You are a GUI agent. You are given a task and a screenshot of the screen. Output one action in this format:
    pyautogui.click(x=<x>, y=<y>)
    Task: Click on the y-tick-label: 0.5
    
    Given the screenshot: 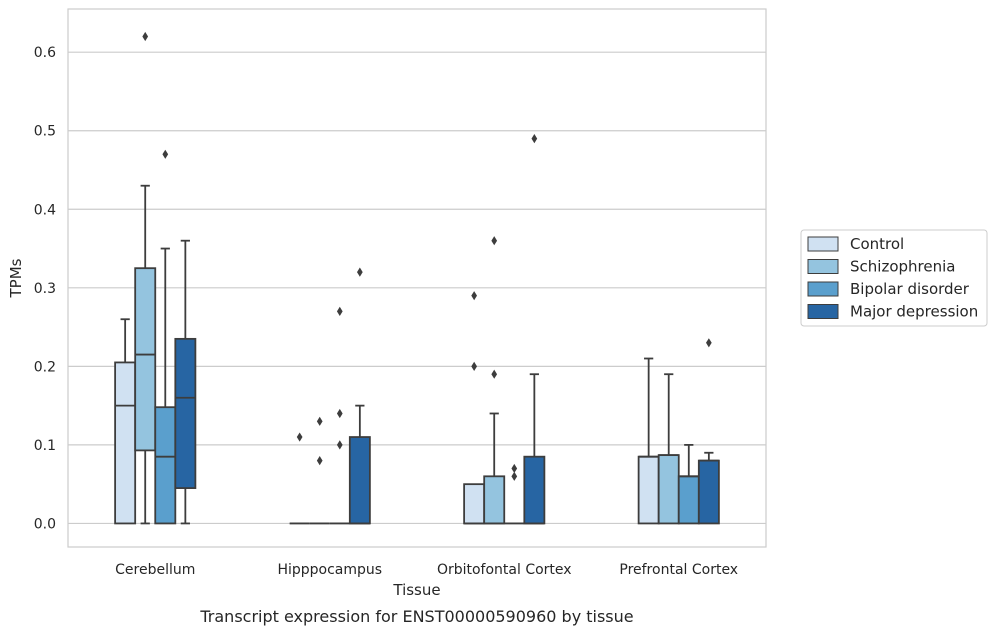 What is the action you would take?
    pyautogui.click(x=45, y=132)
    